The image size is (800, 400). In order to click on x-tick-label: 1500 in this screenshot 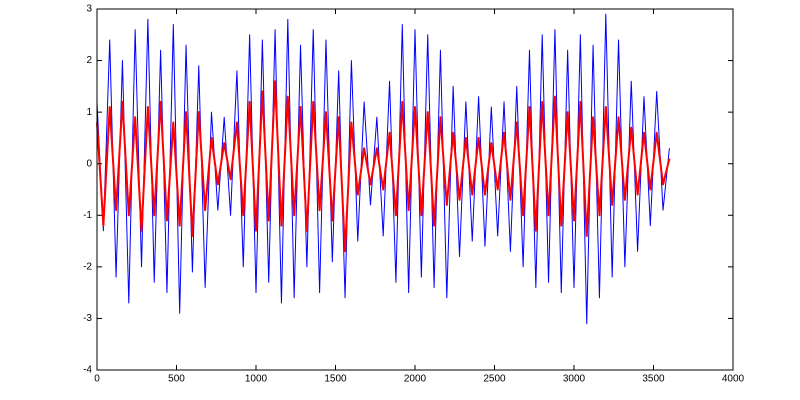, I will do `click(335, 379)`.